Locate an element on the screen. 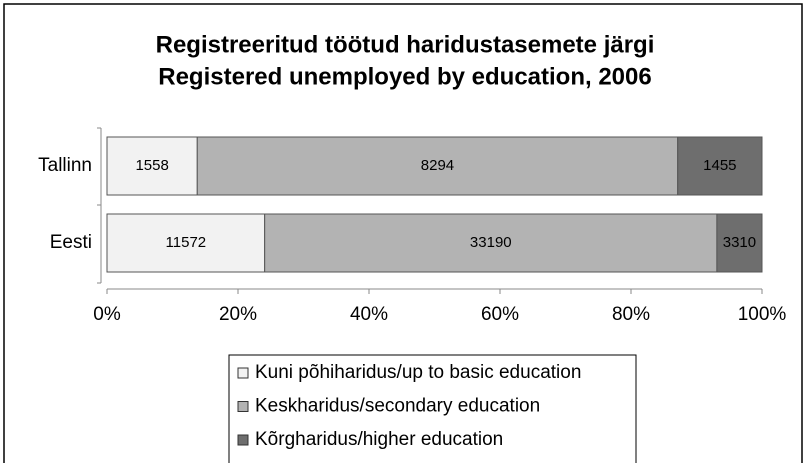 This screenshot has height=463, width=807. data-label: 11572 is located at coordinates (186, 242).